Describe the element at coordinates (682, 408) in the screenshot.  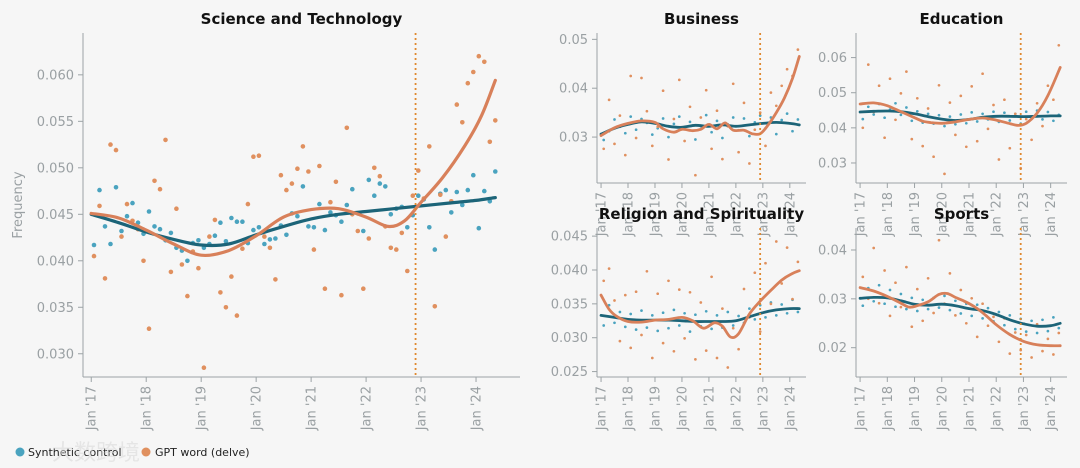
I see `x-tick-label: Jan '20` at that location.